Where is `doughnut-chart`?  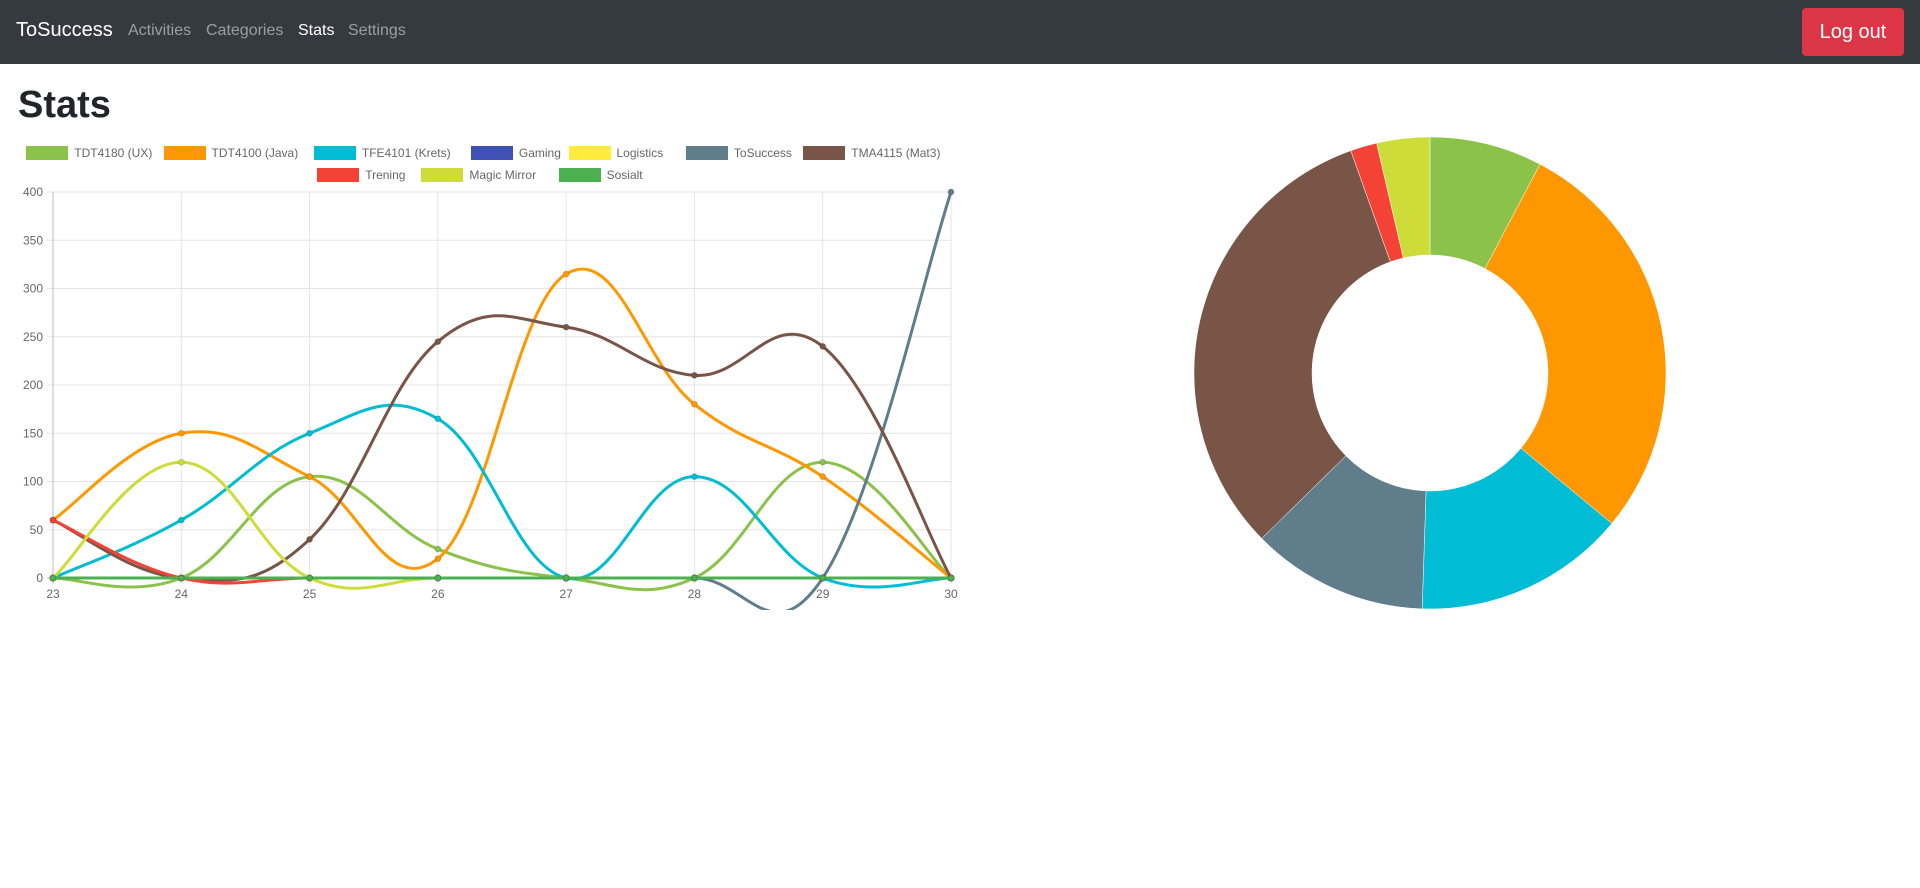 doughnut-chart is located at coordinates (1430, 373).